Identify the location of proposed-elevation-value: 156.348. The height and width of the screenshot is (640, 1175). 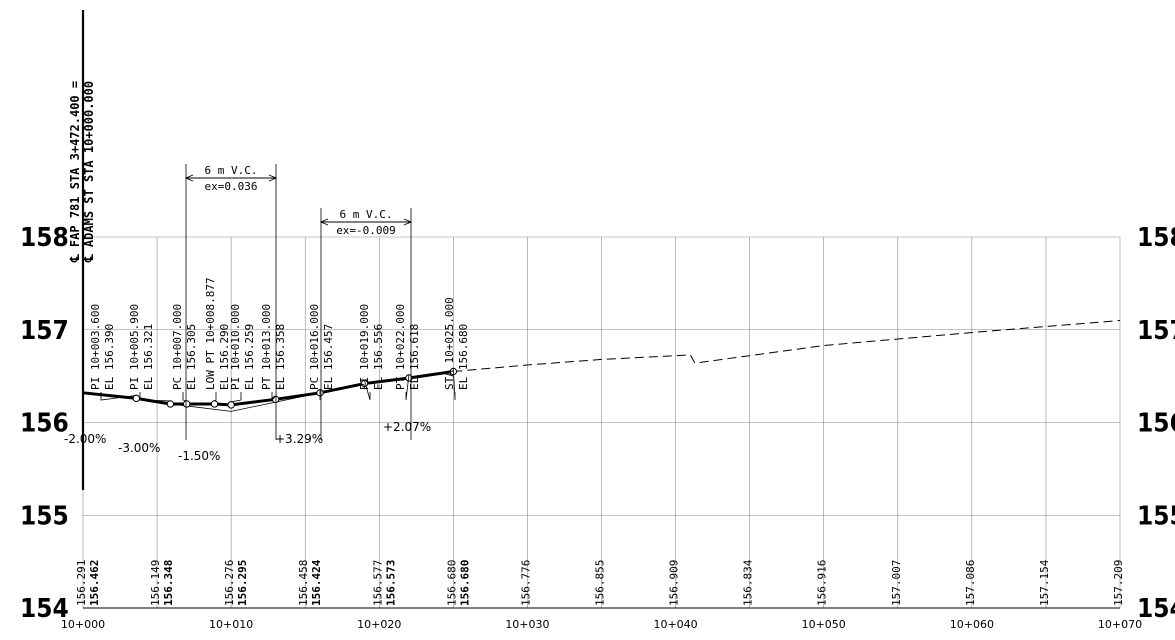
(168, 583).